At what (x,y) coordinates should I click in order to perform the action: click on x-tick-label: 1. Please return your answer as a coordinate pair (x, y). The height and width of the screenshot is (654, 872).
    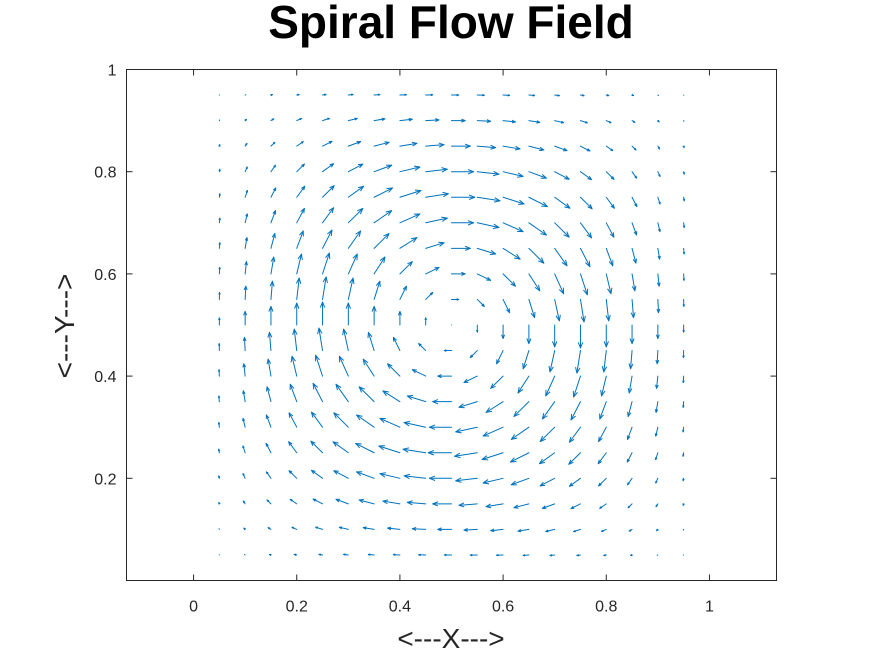
    Looking at the image, I should click on (709, 607).